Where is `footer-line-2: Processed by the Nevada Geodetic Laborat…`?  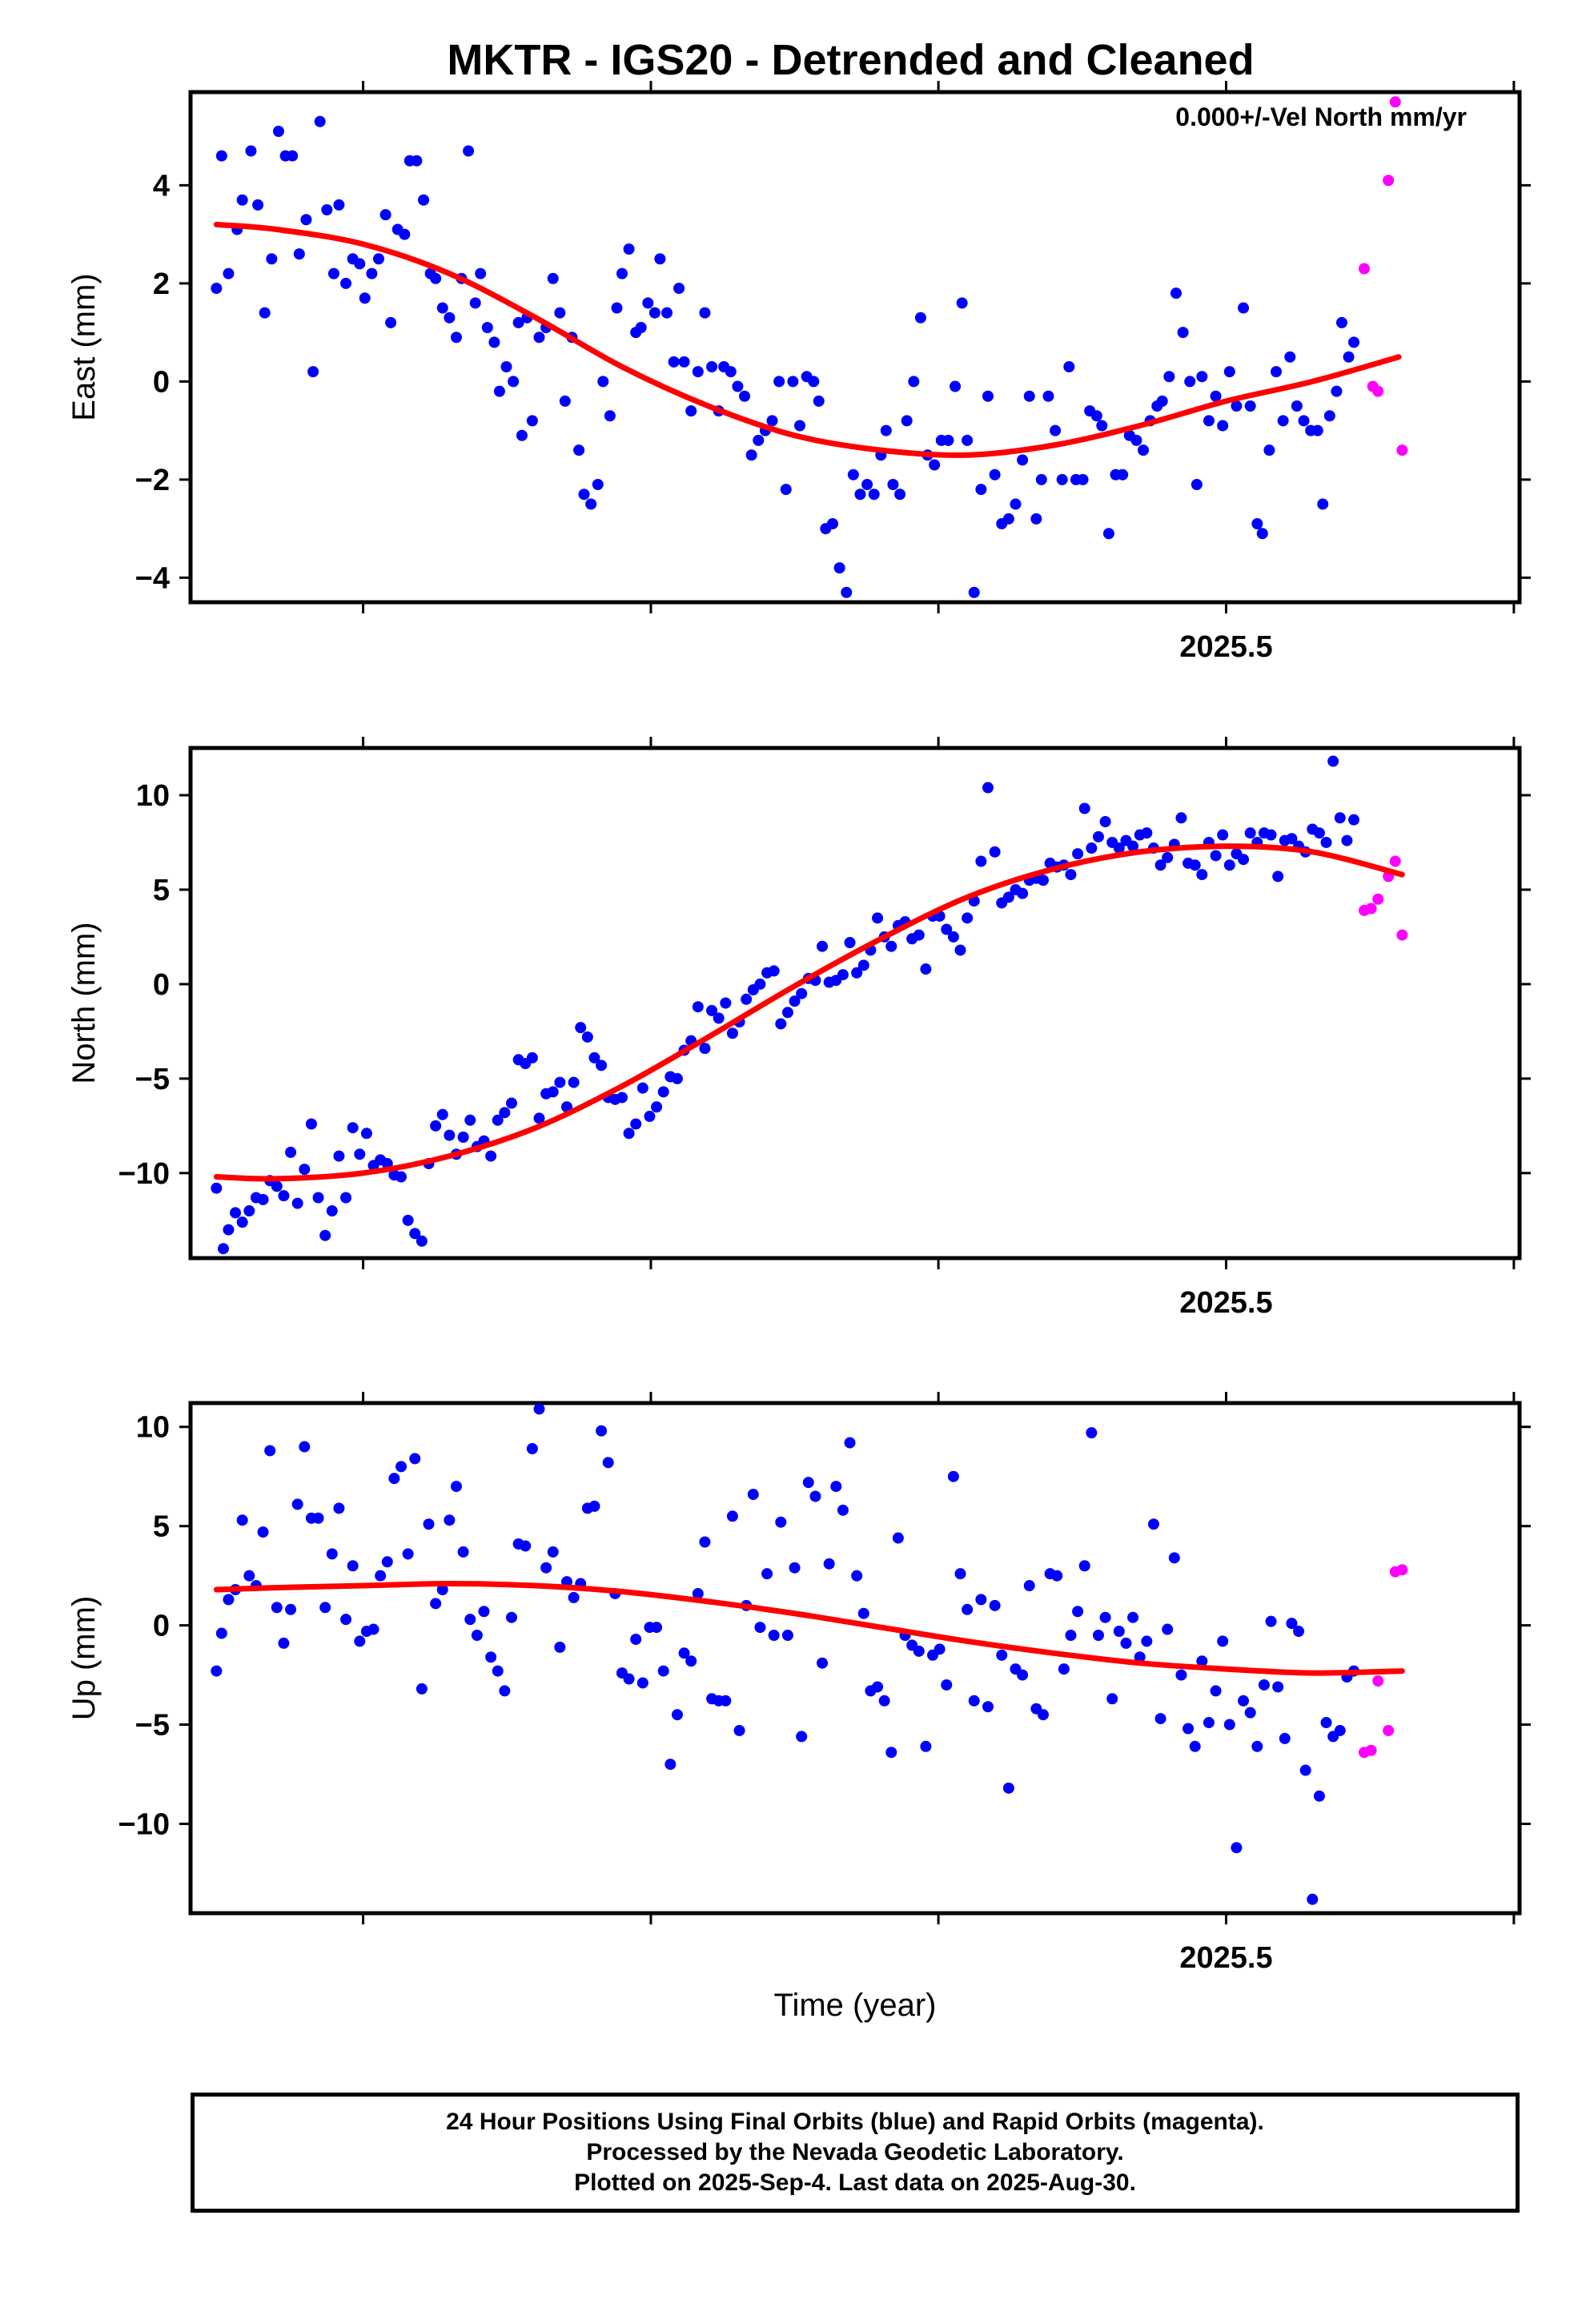
footer-line-2: Processed by the Nevada Geodetic Laborat… is located at coordinates (855, 2152).